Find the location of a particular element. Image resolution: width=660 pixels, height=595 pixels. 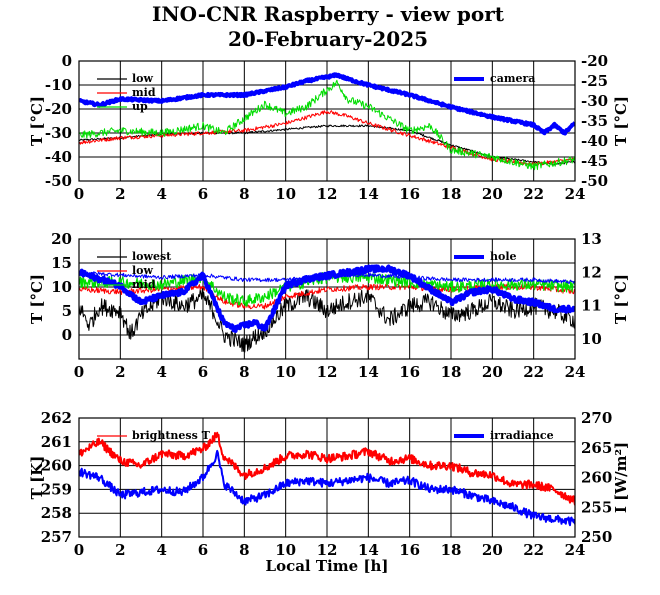

y-tick-label: 10 is located at coordinates (61, 287).